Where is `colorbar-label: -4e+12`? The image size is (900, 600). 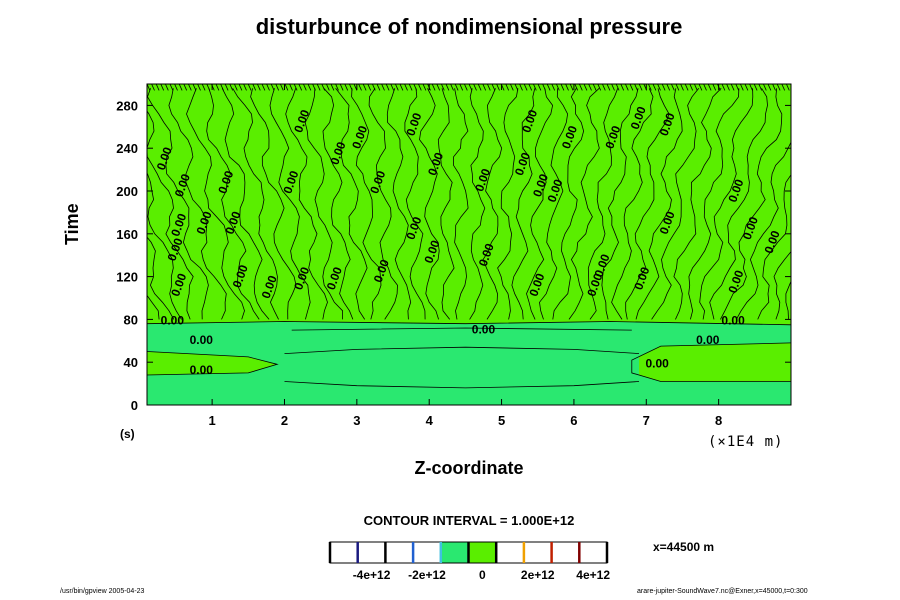
colorbar-label: -4e+12 is located at coordinates (372, 575).